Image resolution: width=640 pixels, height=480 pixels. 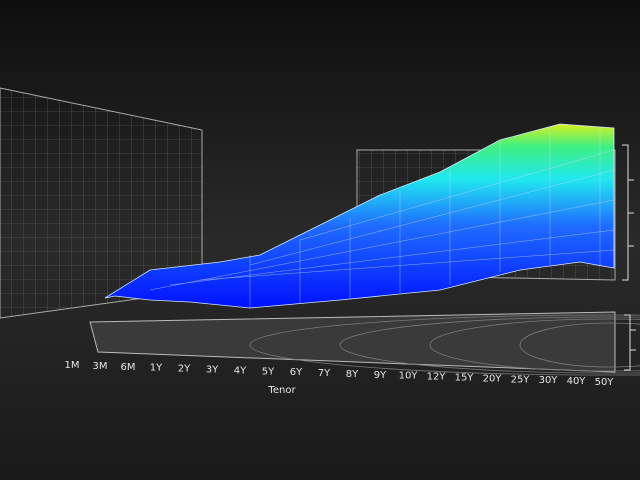 I want to click on x-tick-label: 7Y, so click(x=324, y=373).